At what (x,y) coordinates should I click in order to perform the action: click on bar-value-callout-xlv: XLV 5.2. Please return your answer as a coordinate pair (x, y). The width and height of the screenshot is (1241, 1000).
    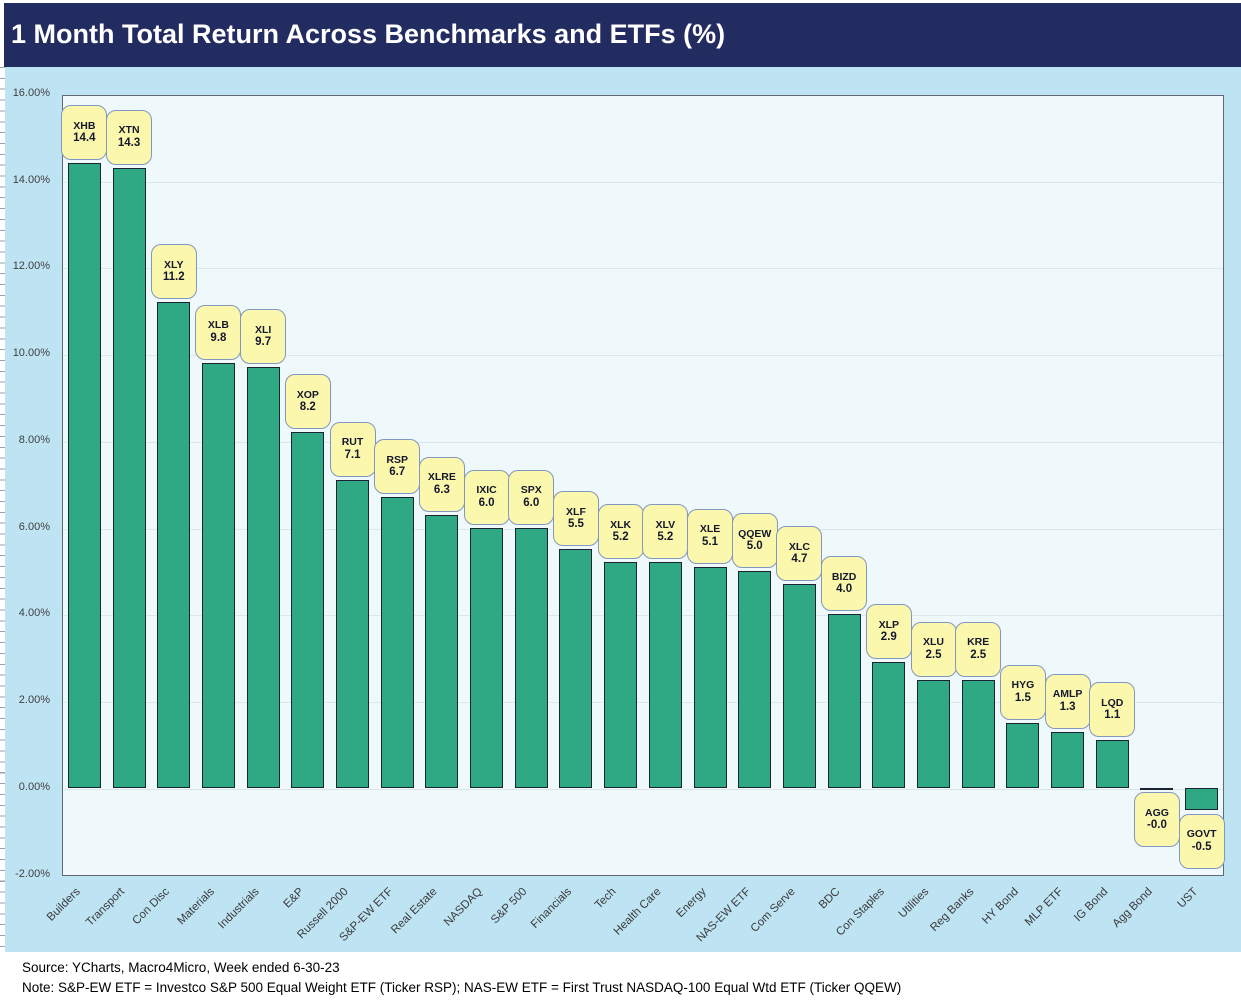
    Looking at the image, I should click on (665, 532).